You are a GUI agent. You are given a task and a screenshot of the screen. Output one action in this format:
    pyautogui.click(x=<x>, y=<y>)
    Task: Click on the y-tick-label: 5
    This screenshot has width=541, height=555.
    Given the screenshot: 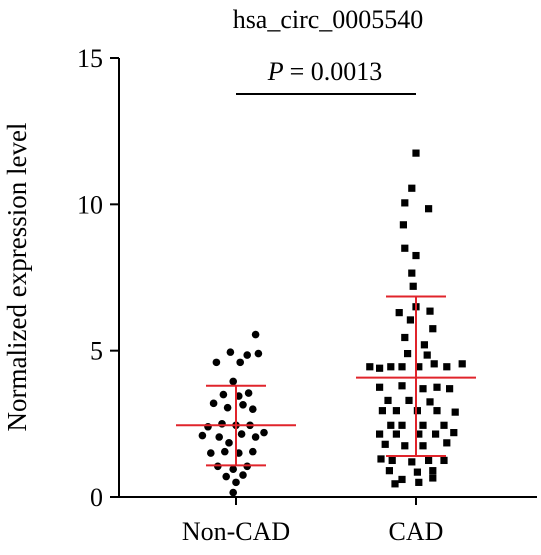 What is the action you would take?
    pyautogui.click(x=96, y=351)
    